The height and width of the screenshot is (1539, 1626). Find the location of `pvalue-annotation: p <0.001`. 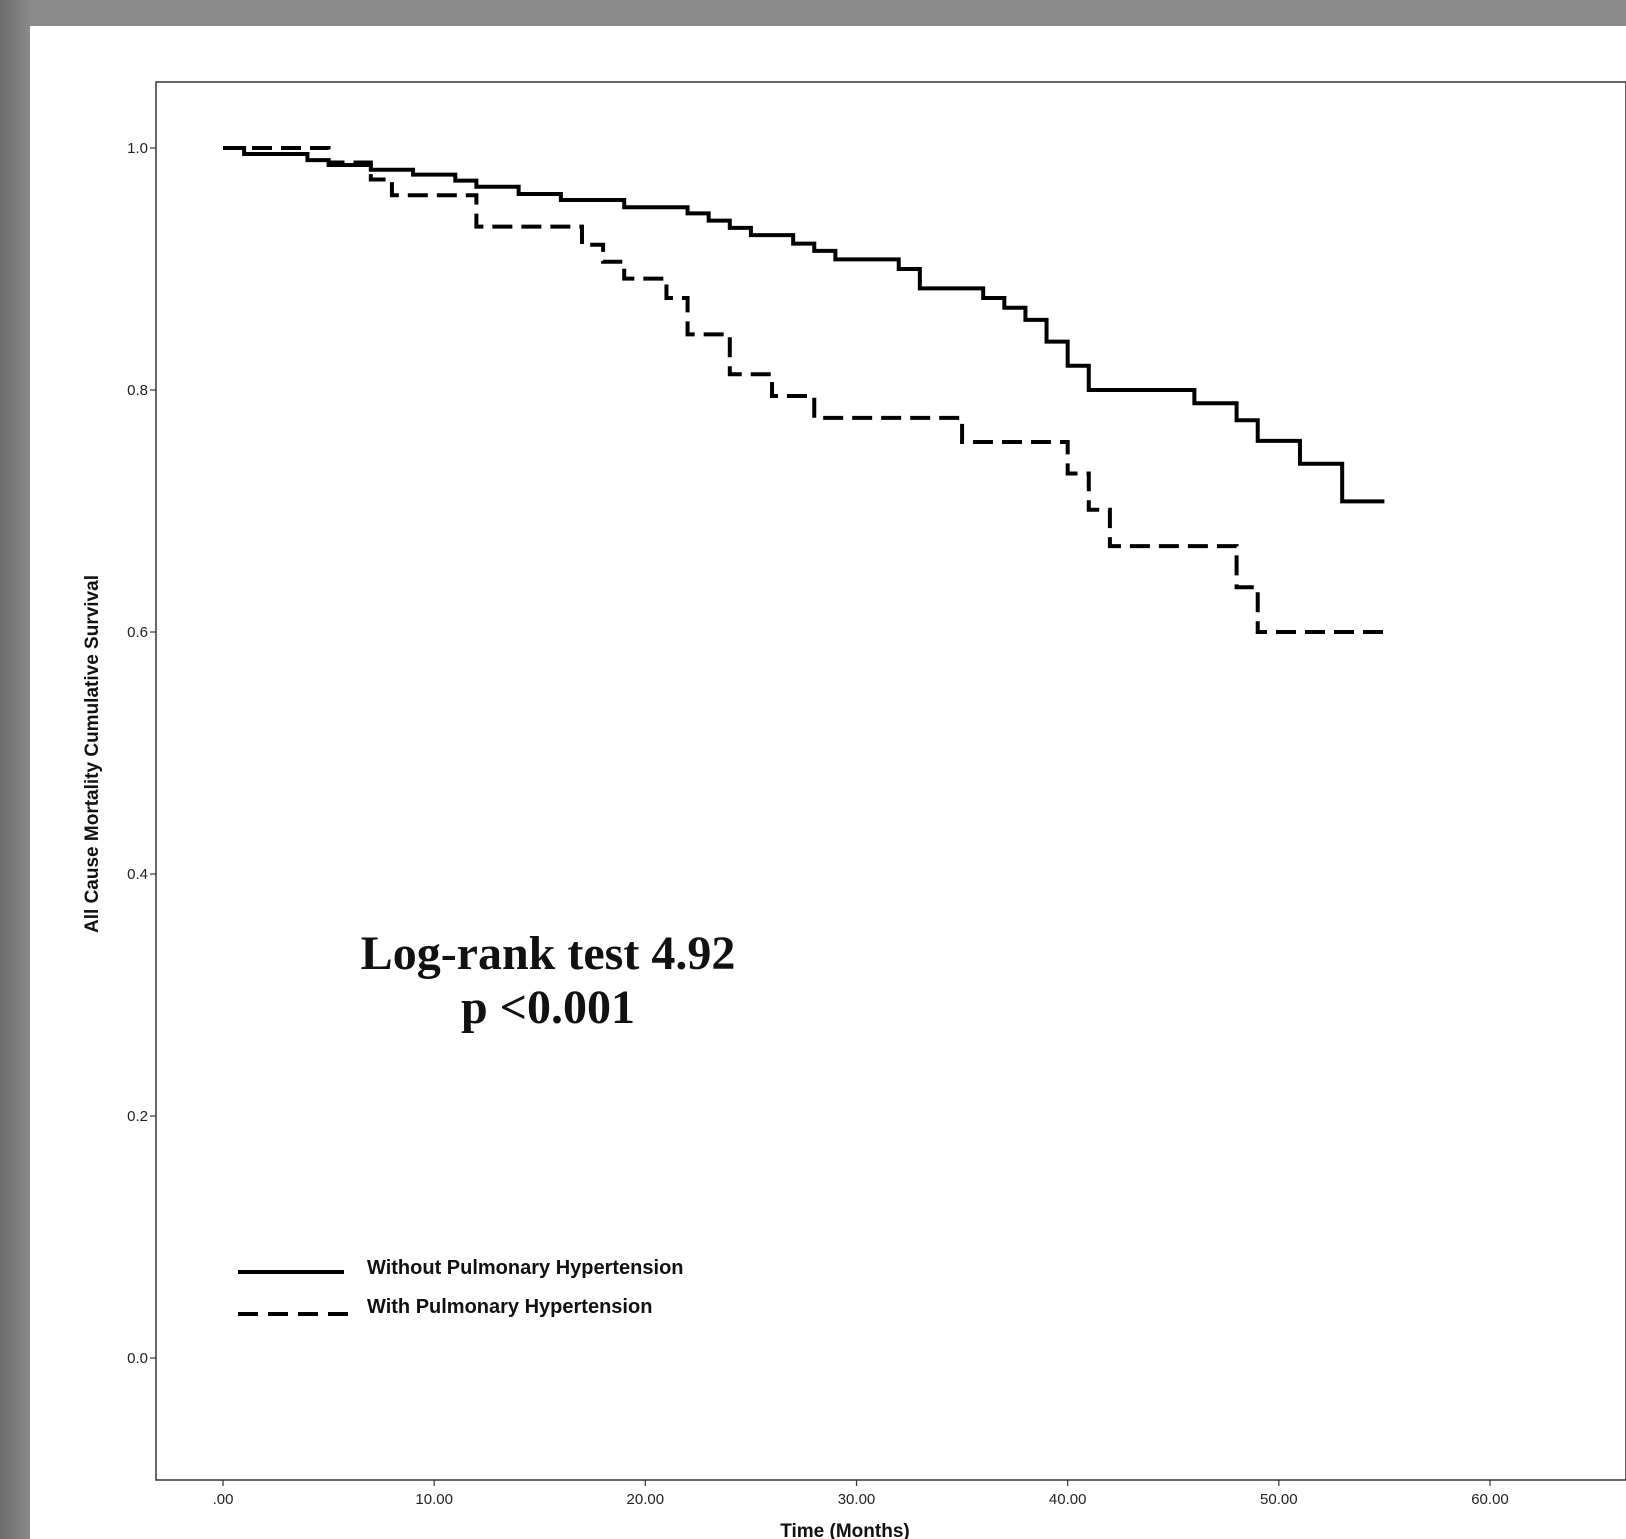

pvalue-annotation: p <0.001 is located at coordinates (548, 1007).